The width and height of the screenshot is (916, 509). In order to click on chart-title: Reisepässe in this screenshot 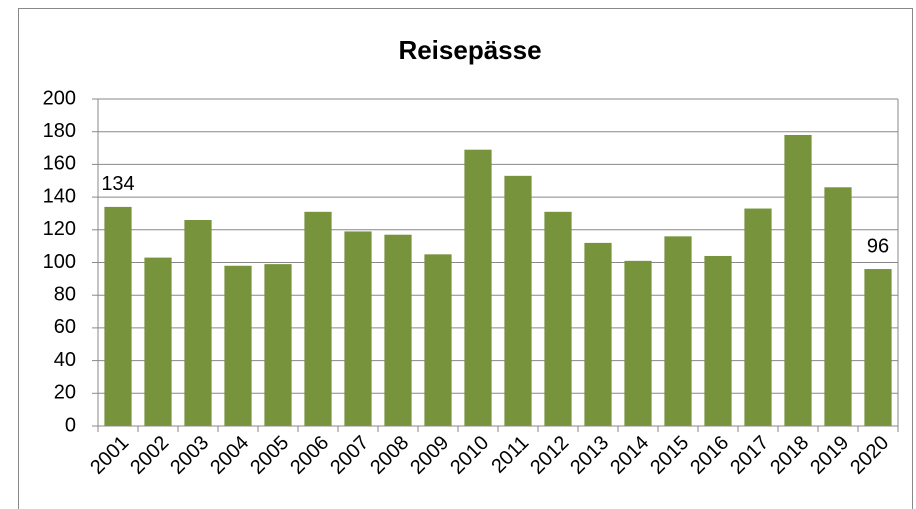, I will do `click(469, 50)`.